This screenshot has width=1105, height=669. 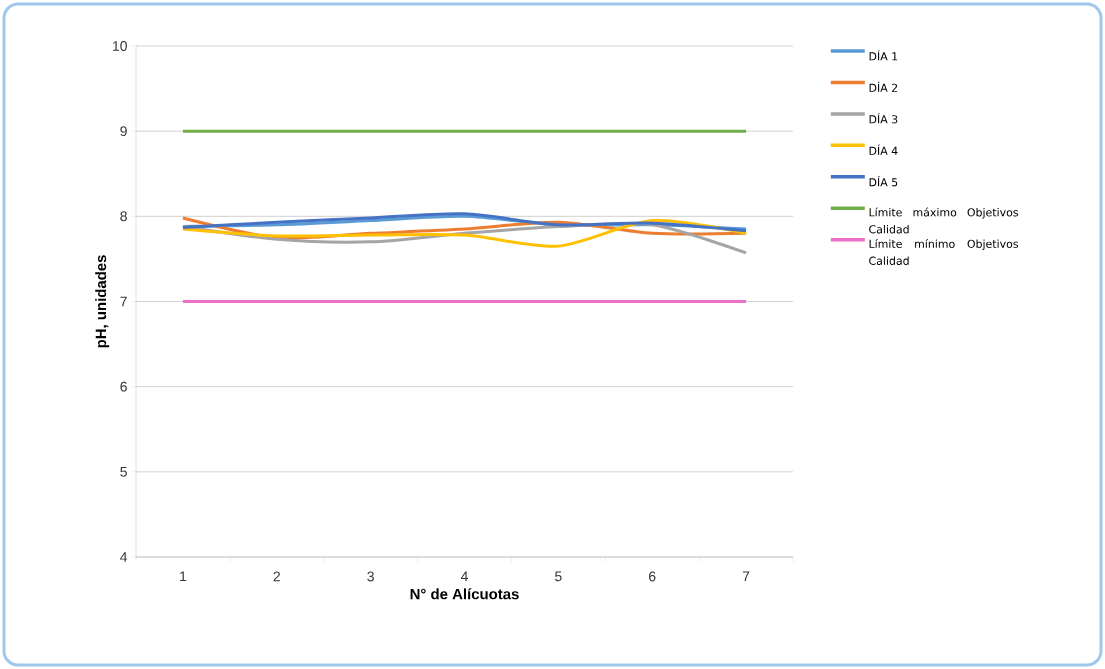 What do you see at coordinates (883, 118) in the screenshot?
I see `legend-label: DÍA 3` at bounding box center [883, 118].